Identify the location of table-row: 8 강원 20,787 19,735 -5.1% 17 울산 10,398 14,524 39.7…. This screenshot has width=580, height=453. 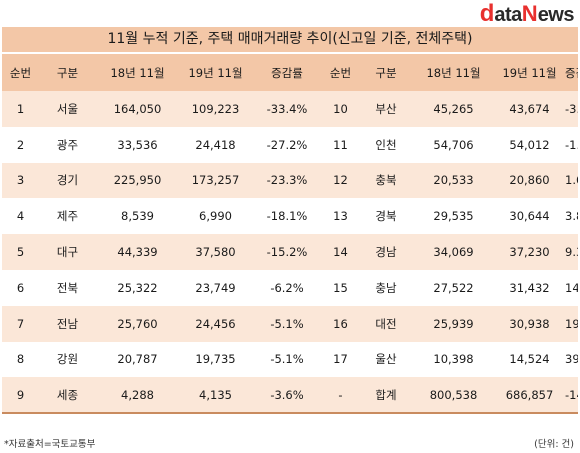
(290, 359).